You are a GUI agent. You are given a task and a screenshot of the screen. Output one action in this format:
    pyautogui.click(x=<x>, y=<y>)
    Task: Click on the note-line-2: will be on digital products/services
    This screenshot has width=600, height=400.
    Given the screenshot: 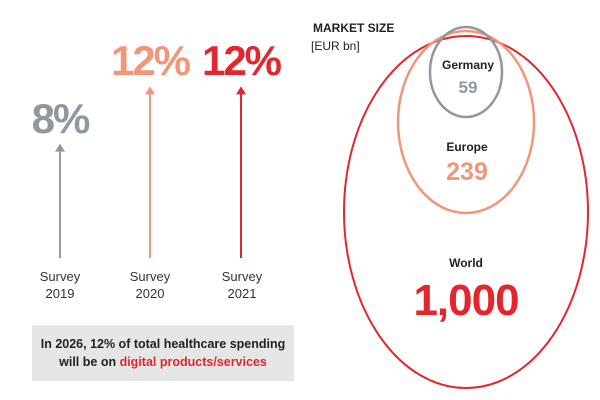 What is the action you would take?
    pyautogui.click(x=163, y=362)
    